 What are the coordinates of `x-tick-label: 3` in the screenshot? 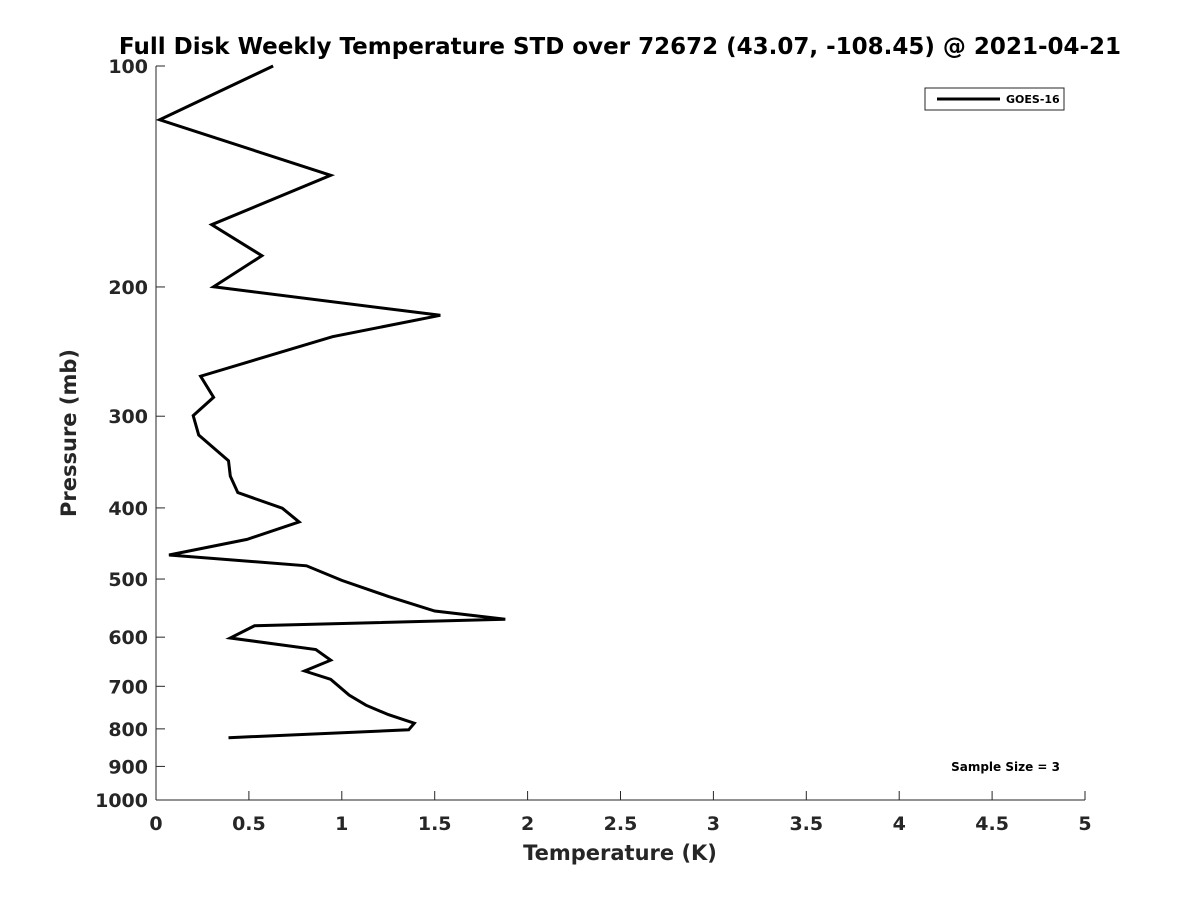 It's located at (713, 824).